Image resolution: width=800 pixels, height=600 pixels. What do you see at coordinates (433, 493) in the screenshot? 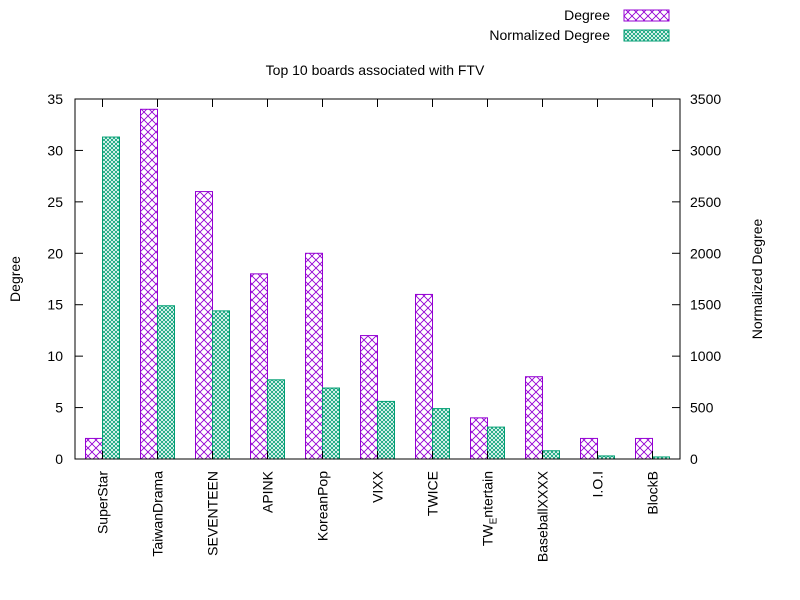
I see `x-tick-label-twice: TWICE` at bounding box center [433, 493].